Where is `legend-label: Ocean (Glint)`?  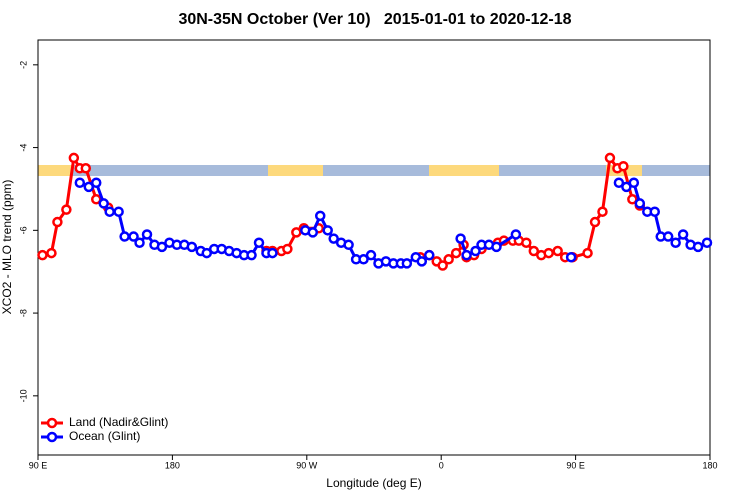 legend-label: Ocean (Glint) is located at coordinates (104, 436).